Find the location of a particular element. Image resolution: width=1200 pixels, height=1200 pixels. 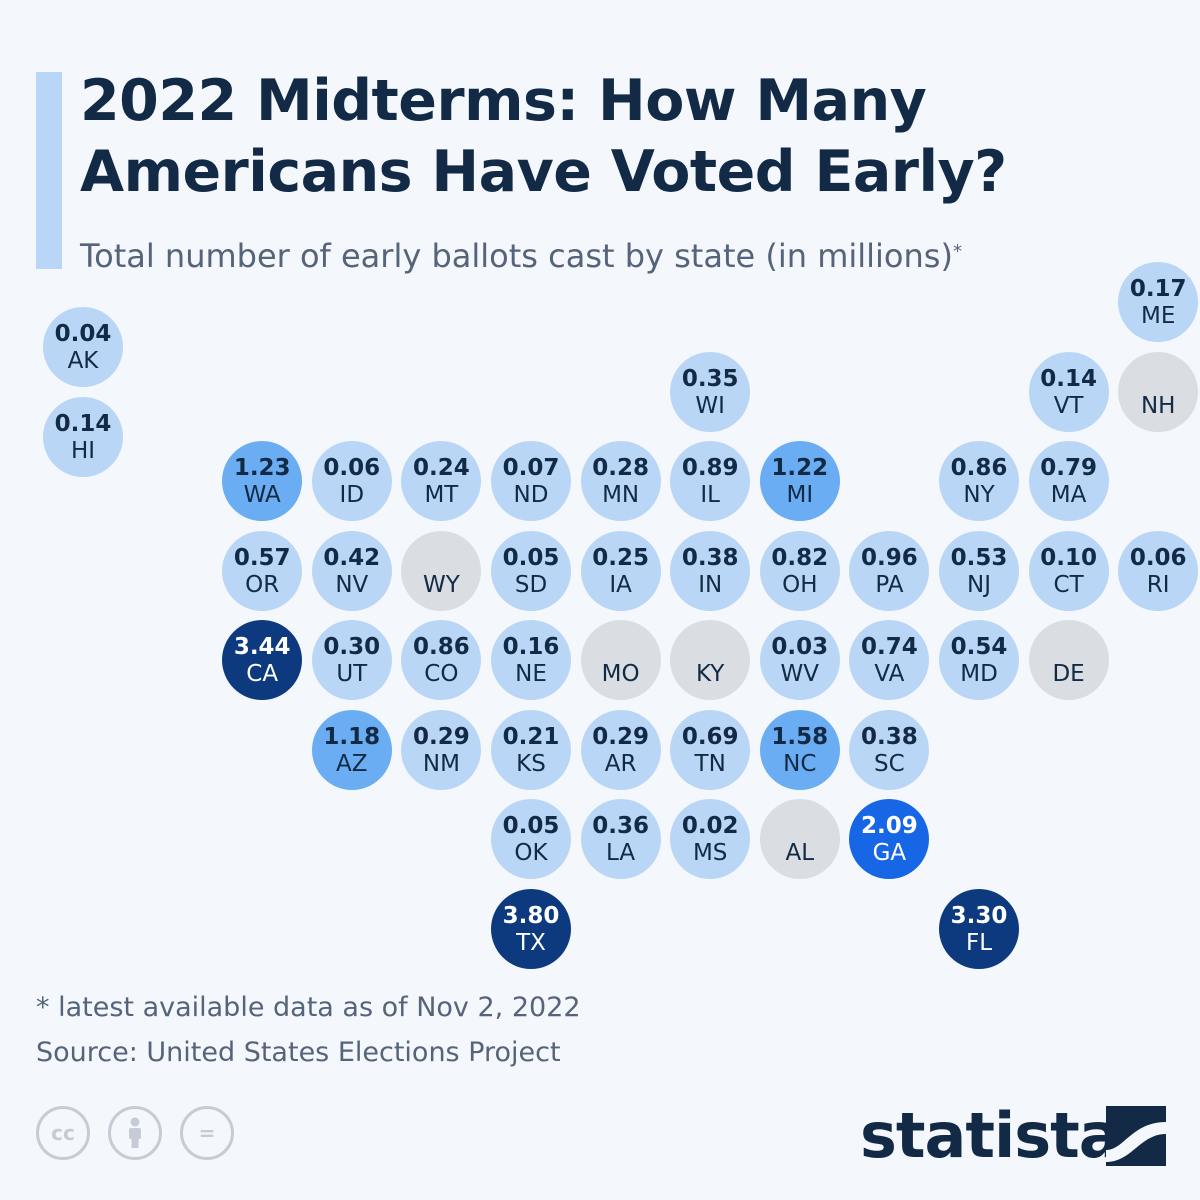

state-value: 0.30 is located at coordinates (352, 647).